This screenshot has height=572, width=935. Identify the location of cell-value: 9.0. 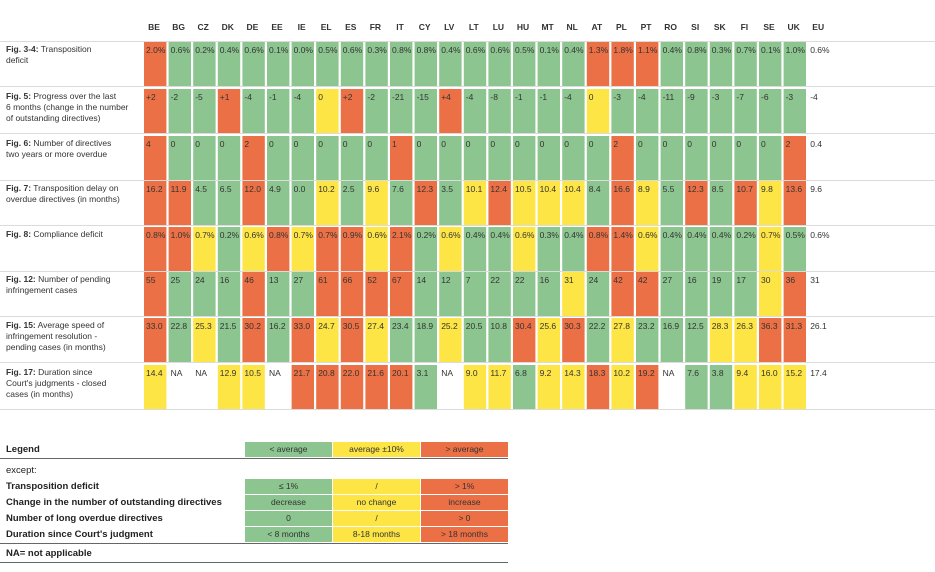
(472, 373).